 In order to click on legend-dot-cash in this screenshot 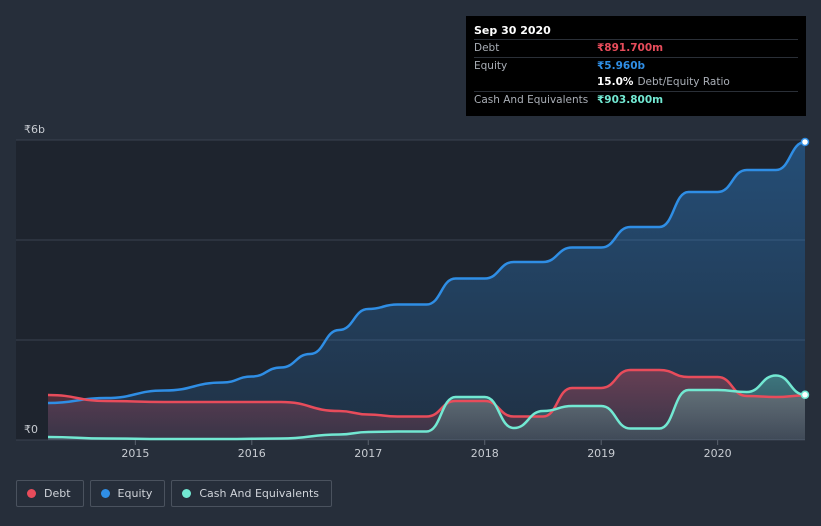, I will do `click(187, 493)`.